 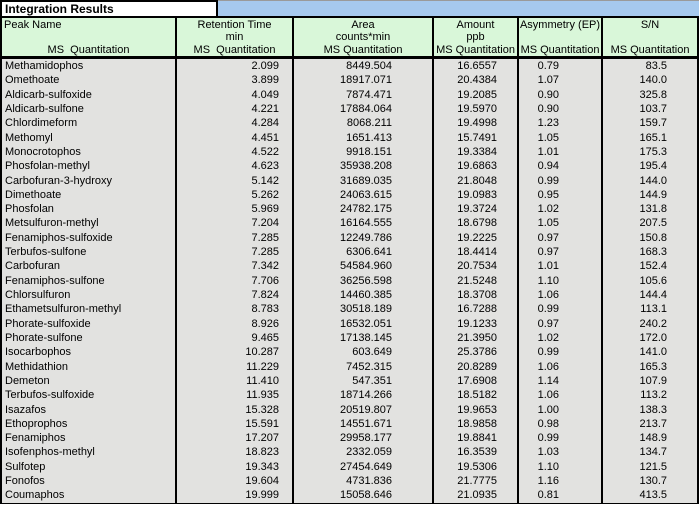 I want to click on cell-sn: 168.3, so click(x=651, y=252).